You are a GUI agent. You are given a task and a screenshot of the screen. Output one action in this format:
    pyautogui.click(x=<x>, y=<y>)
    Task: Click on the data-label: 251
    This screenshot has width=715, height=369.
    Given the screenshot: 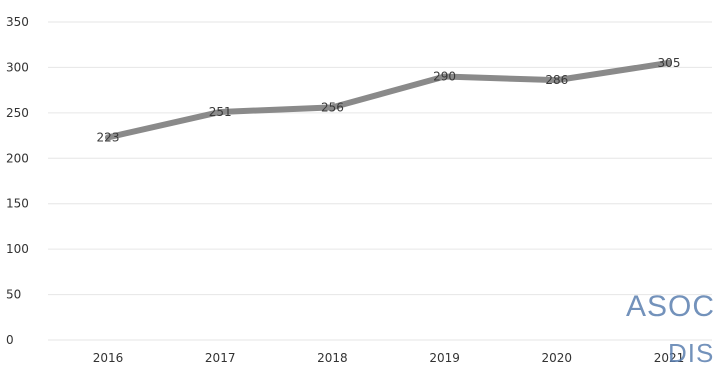 What is the action you would take?
    pyautogui.click(x=220, y=112)
    